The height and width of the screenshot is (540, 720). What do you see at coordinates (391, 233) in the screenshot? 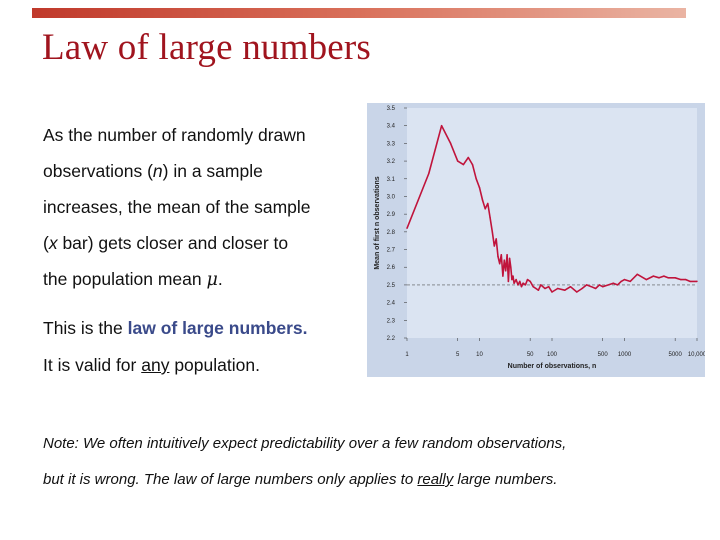
I see `y-tick-label: 2.8` at bounding box center [391, 233].